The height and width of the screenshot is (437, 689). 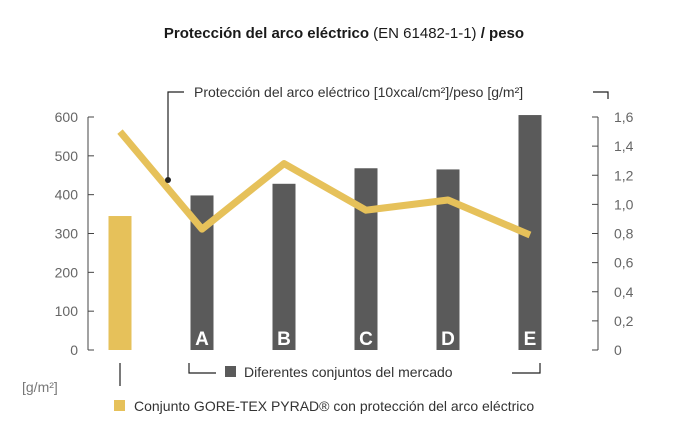 I want to click on line-annotation-leader, so click(x=175, y=135).